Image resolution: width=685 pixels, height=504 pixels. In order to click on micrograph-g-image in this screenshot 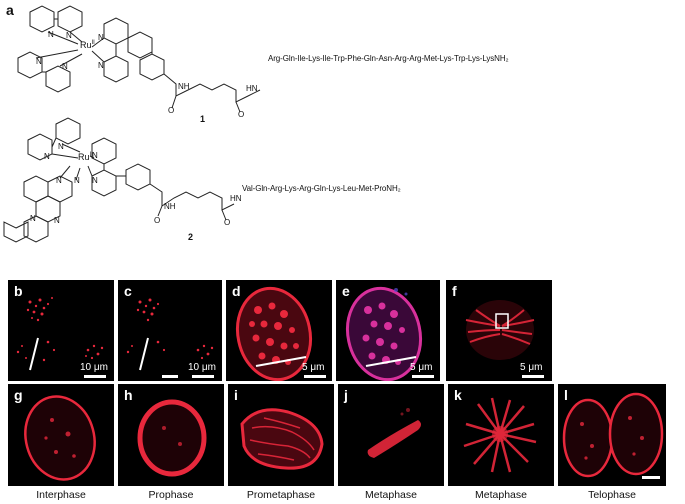, I will do `click(60, 438)`.